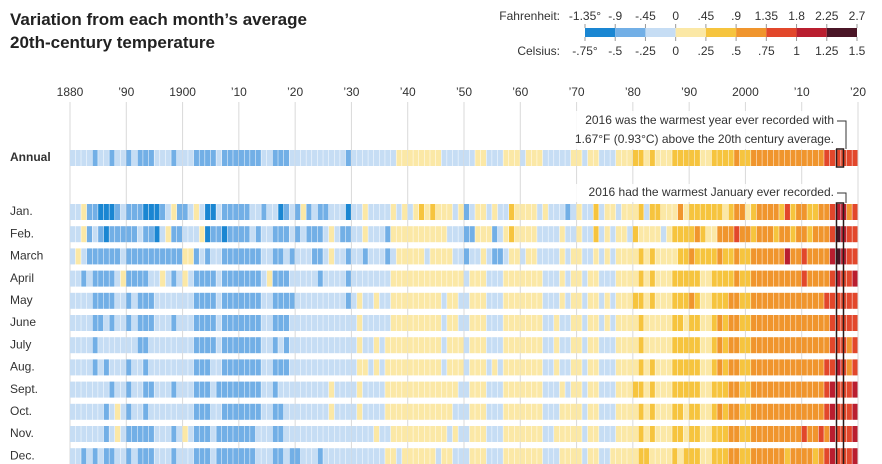 Image resolution: width=882 pixels, height=464 pixels. Describe the element at coordinates (751, 32) in the screenshot. I see `legend-swatch` at that location.